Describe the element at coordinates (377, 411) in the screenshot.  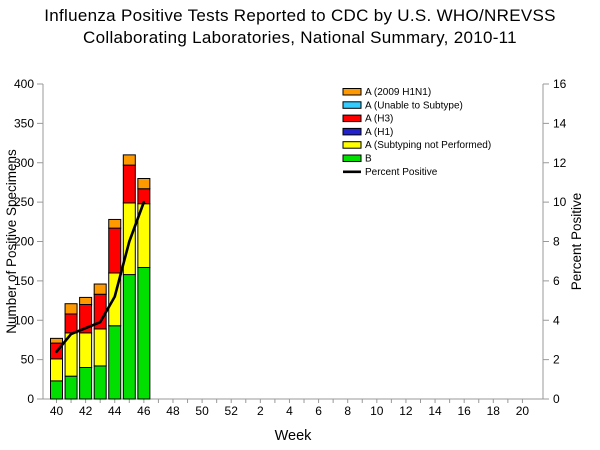
I see `x-axis-tick-label: 10` at that location.